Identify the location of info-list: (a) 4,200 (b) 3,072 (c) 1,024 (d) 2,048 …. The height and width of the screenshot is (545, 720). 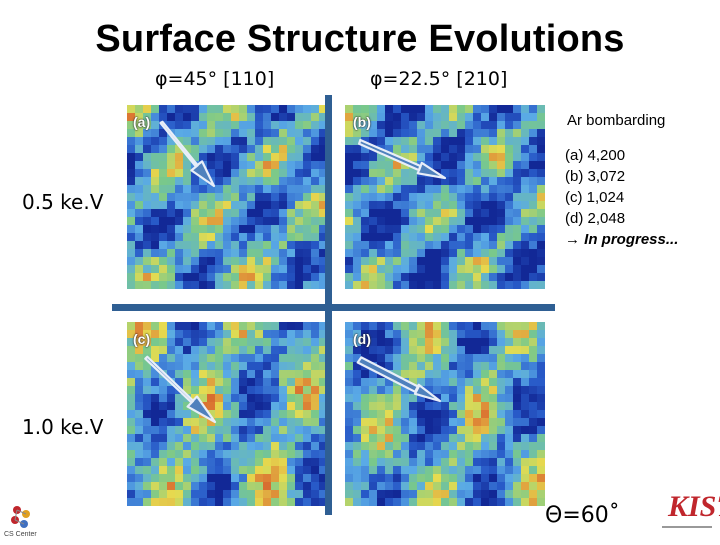
(621, 197).